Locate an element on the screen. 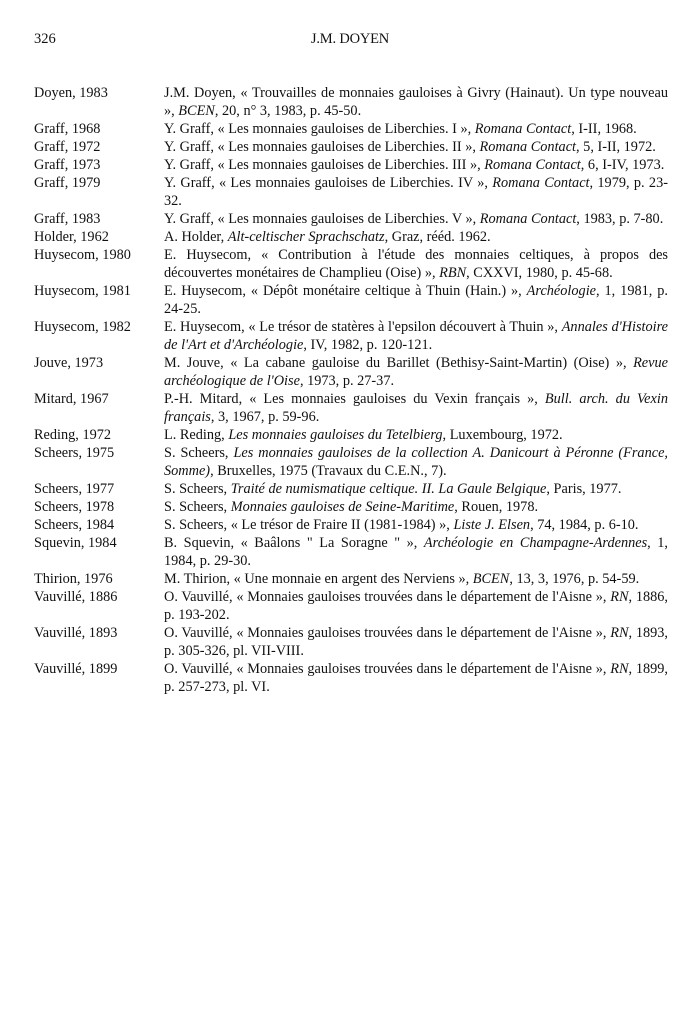 This screenshot has width=700, height=1024. reference-title-italic: Les monnaies gauloises du Tetelbierg is located at coordinates (335, 435).